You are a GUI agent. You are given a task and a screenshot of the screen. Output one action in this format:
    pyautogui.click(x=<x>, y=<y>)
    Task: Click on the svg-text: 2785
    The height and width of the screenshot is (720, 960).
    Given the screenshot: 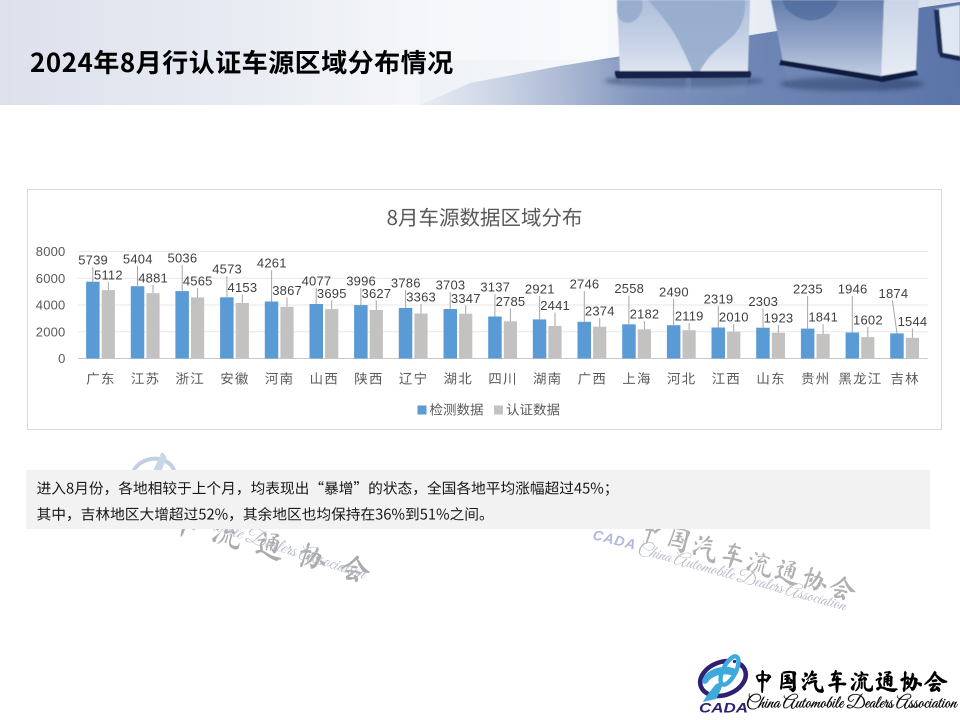 What is the action you would take?
    pyautogui.click(x=511, y=301)
    